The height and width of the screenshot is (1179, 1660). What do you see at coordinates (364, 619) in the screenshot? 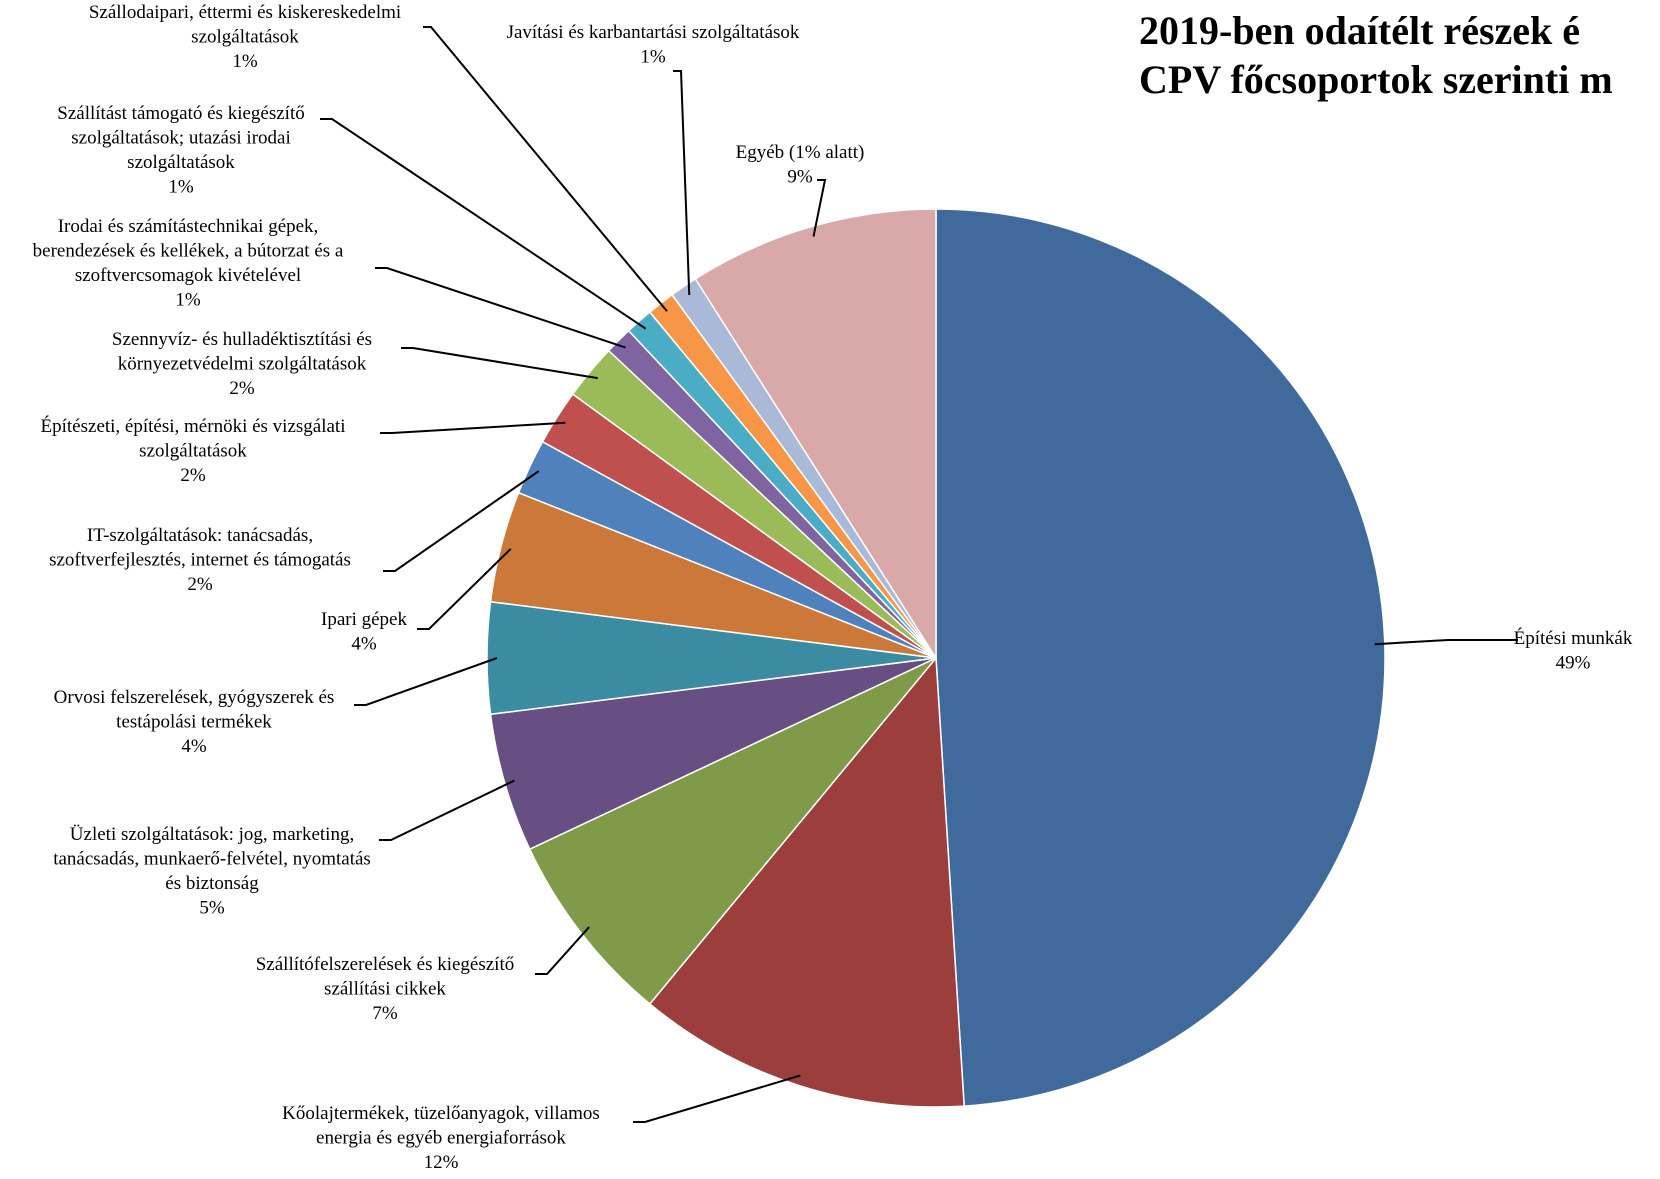
I see `slice-category-label: Ipari gépek` at bounding box center [364, 619].